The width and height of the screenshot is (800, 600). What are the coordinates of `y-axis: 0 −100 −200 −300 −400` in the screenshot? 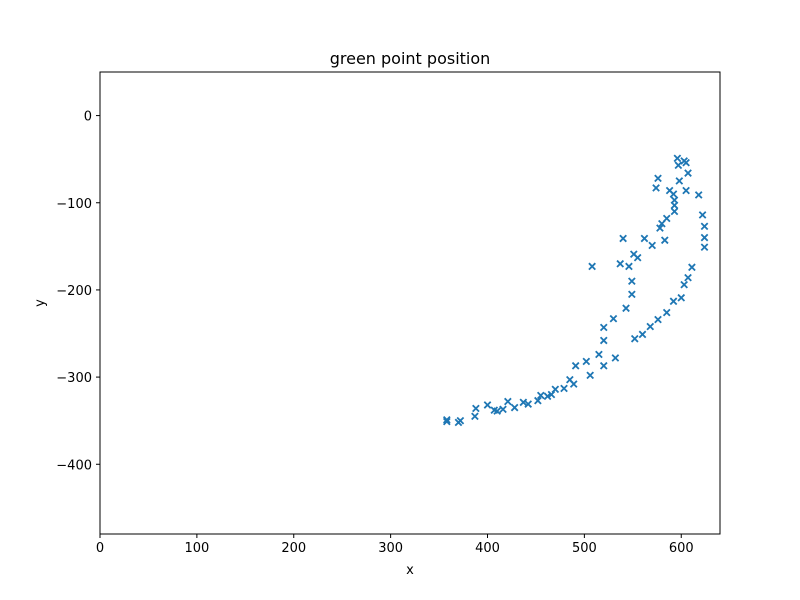 It's located at (78, 291).